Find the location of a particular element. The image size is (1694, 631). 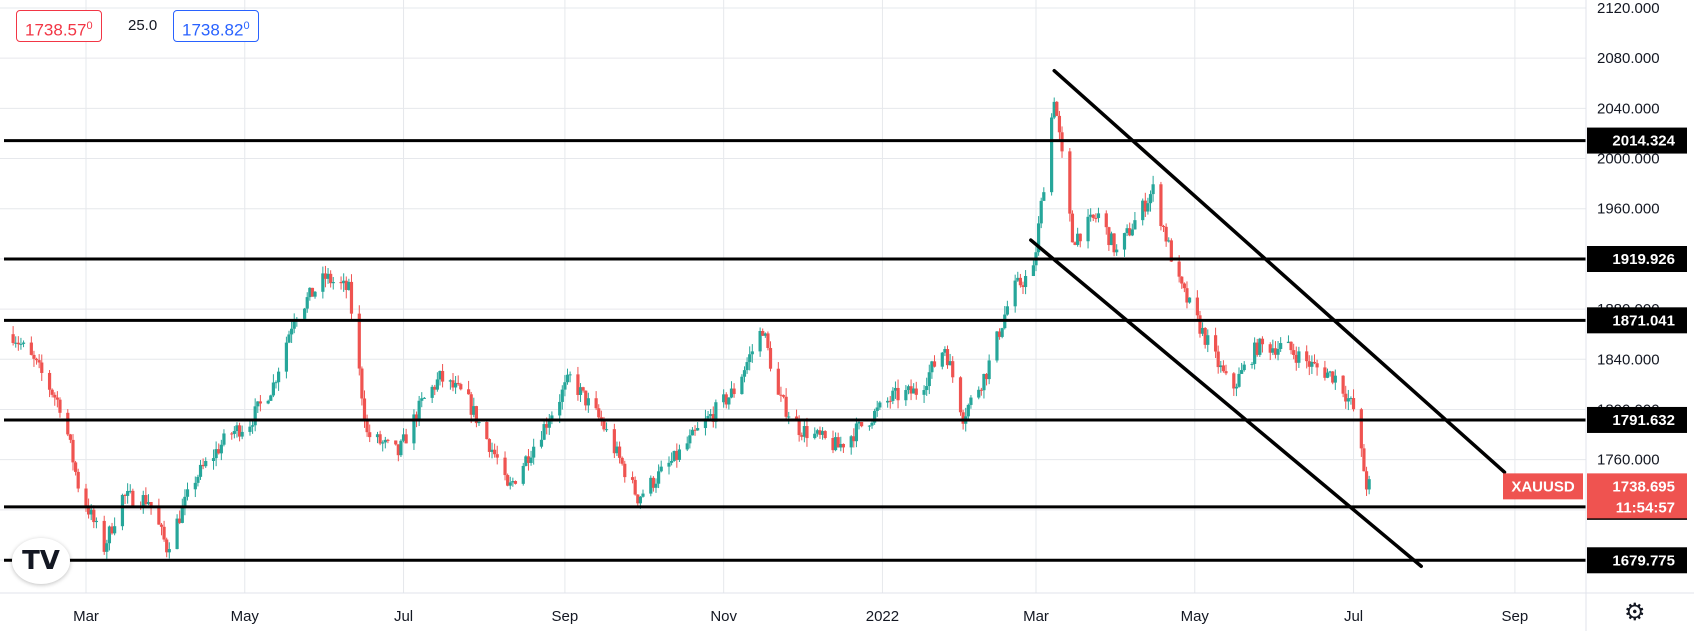

price-tick-label: 2040.000 is located at coordinates (1628, 108).